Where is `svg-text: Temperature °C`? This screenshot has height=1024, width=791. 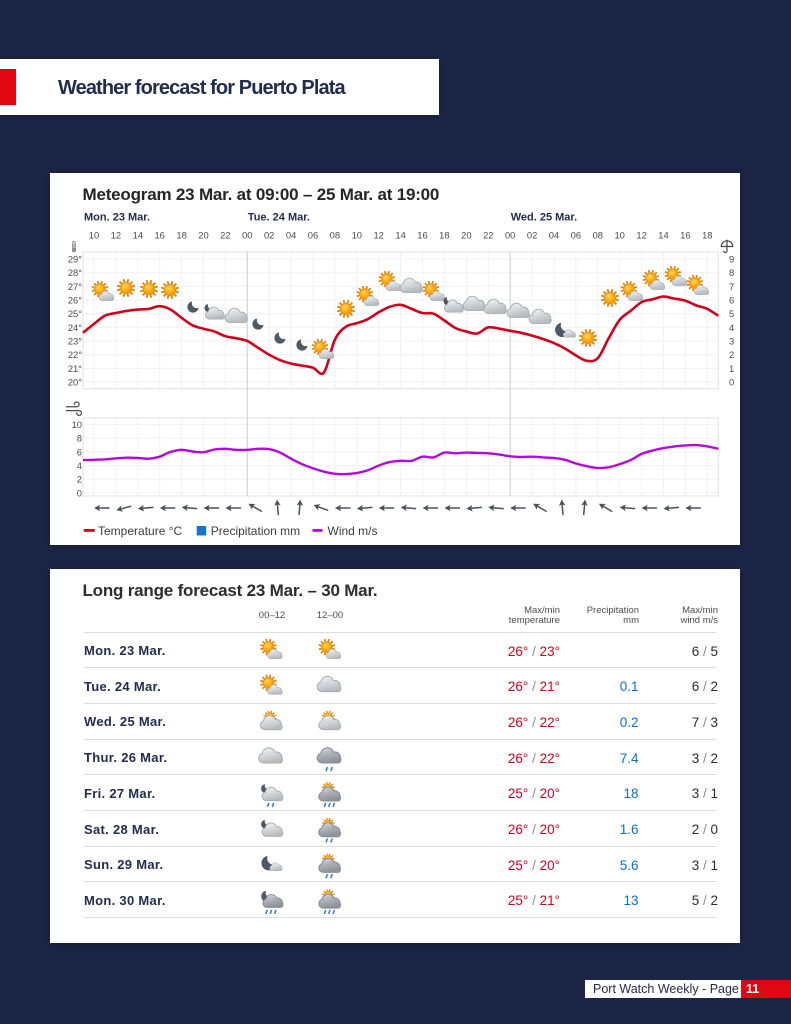 svg-text: Temperature °C is located at coordinates (140, 531).